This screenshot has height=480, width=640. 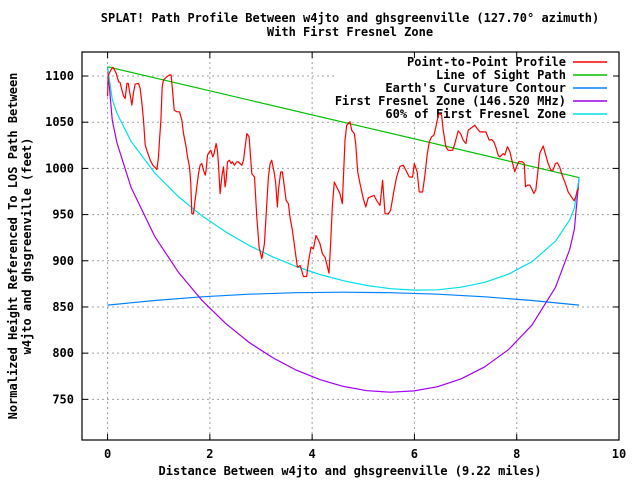 What do you see at coordinates (107, 454) in the screenshot?
I see `x-tick-label: 0` at bounding box center [107, 454].